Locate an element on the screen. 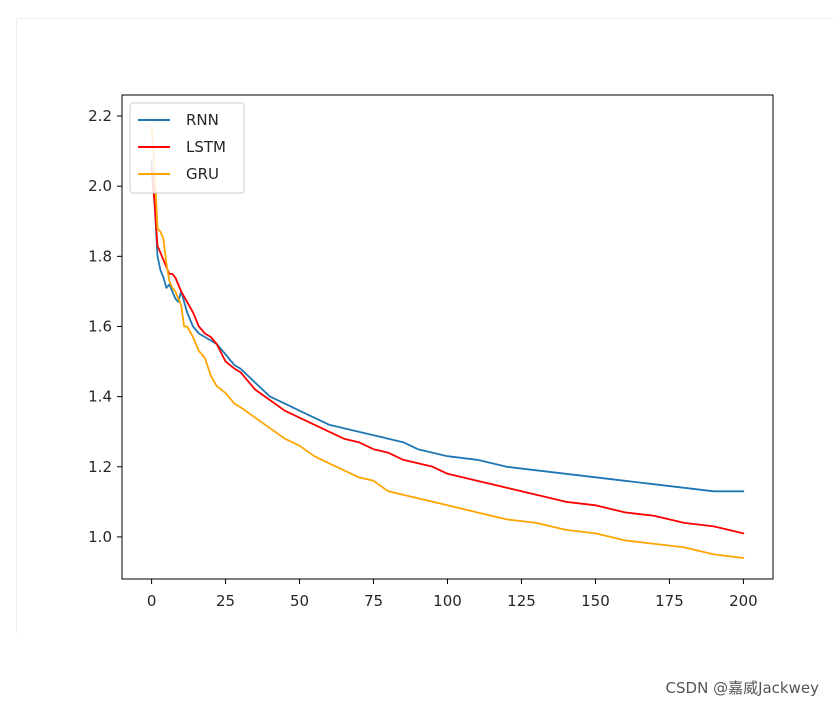  legend: RNN LSTM GRU is located at coordinates (187, 148).